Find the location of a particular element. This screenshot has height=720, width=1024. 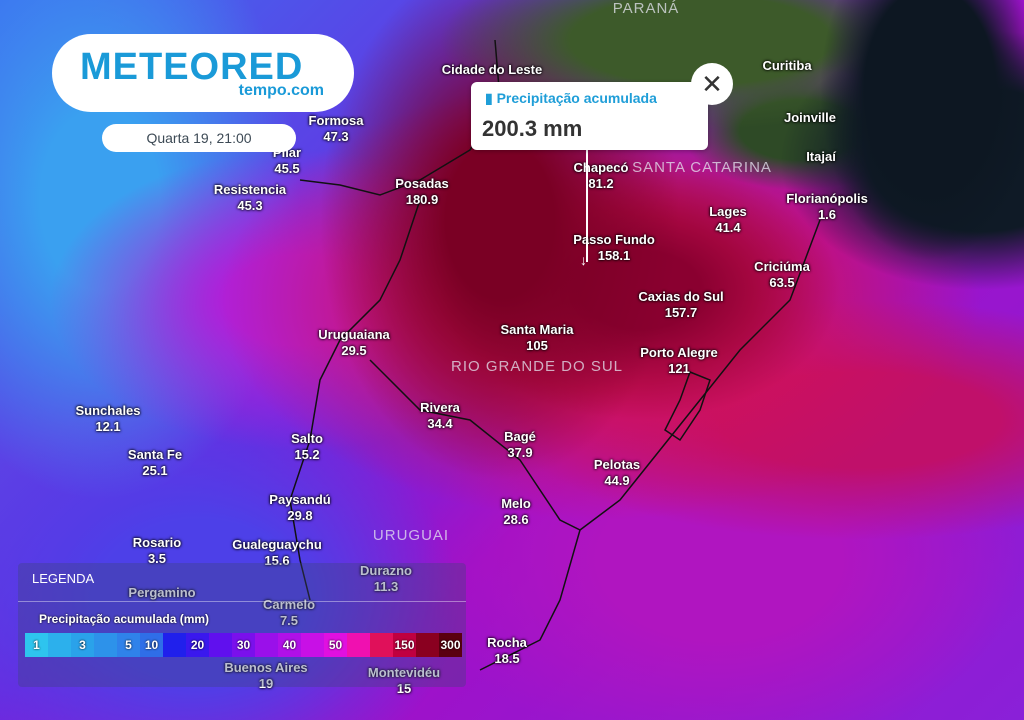

city-label: Resistencia 45.3 is located at coordinates (250, 198).